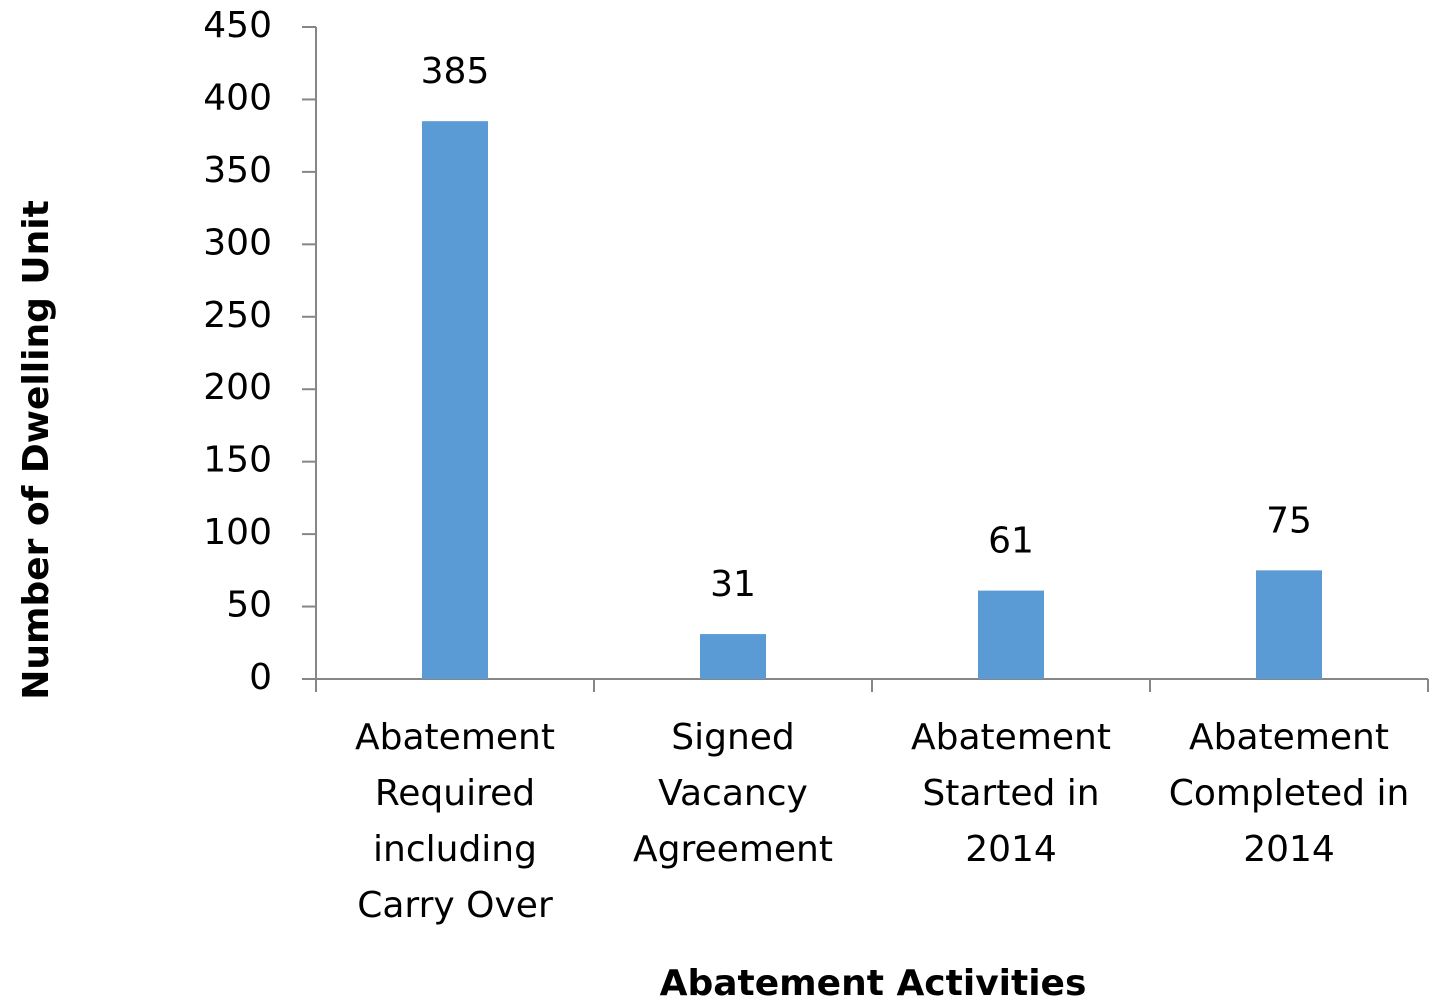 Image resolution: width=1430 pixels, height=1006 pixels. What do you see at coordinates (237, 25) in the screenshot?
I see `y-tick-label: 450` at bounding box center [237, 25].